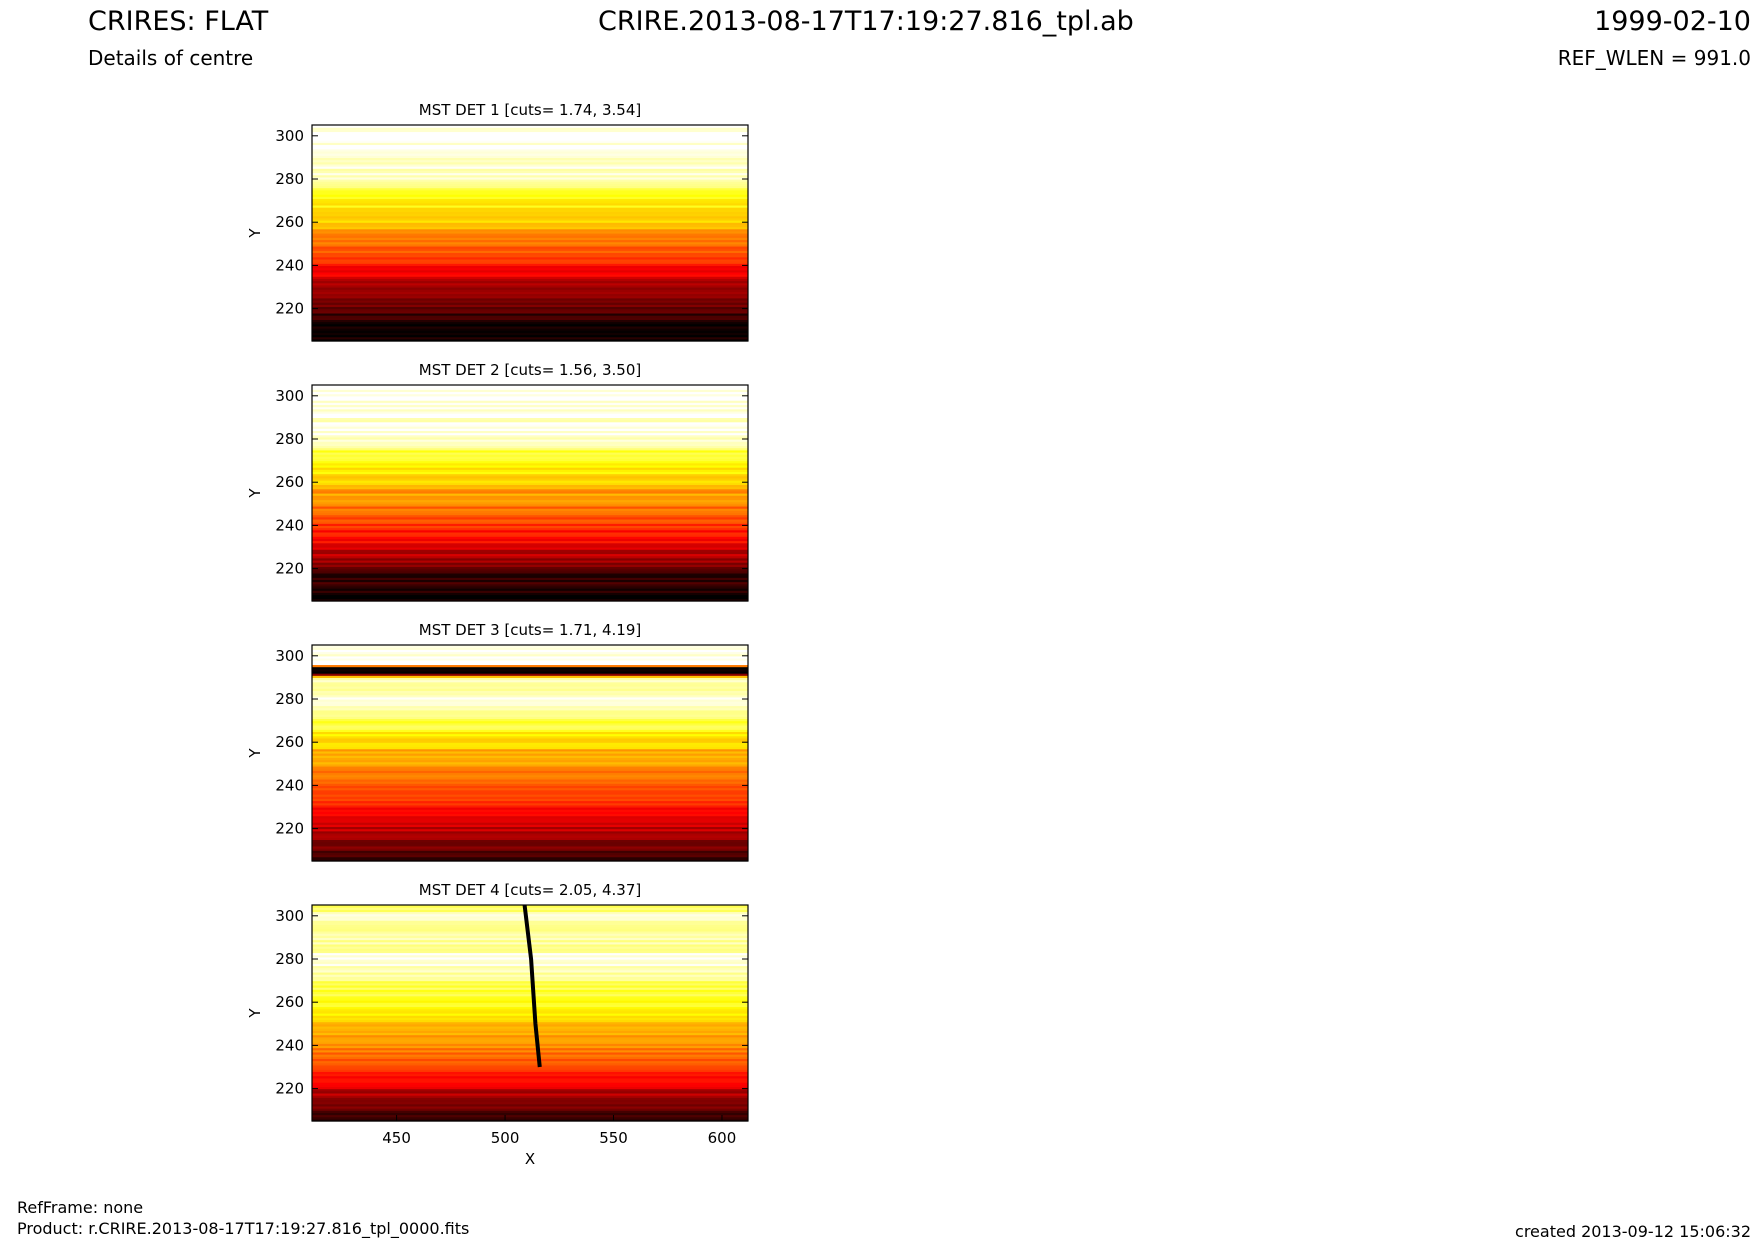 The width and height of the screenshot is (1755, 1245). I want to click on refframe-label: RefFrame: none, so click(80, 1207).